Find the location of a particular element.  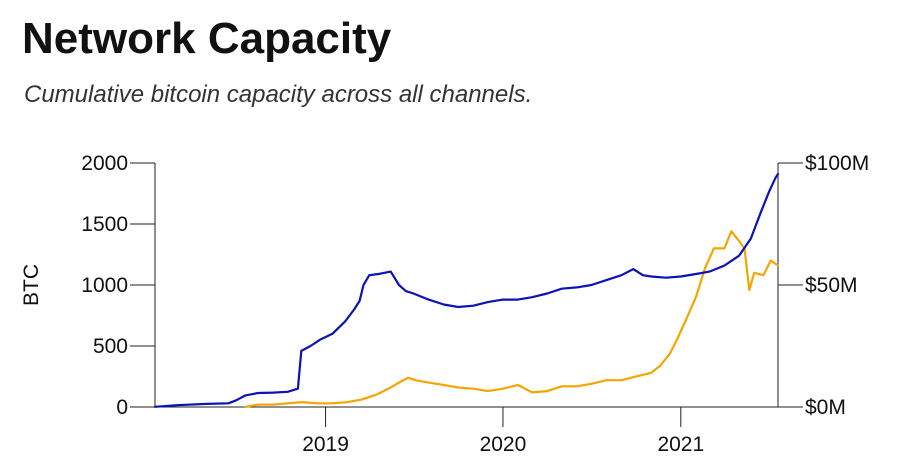

y-tick-label-right: $100M is located at coordinates (837, 163).